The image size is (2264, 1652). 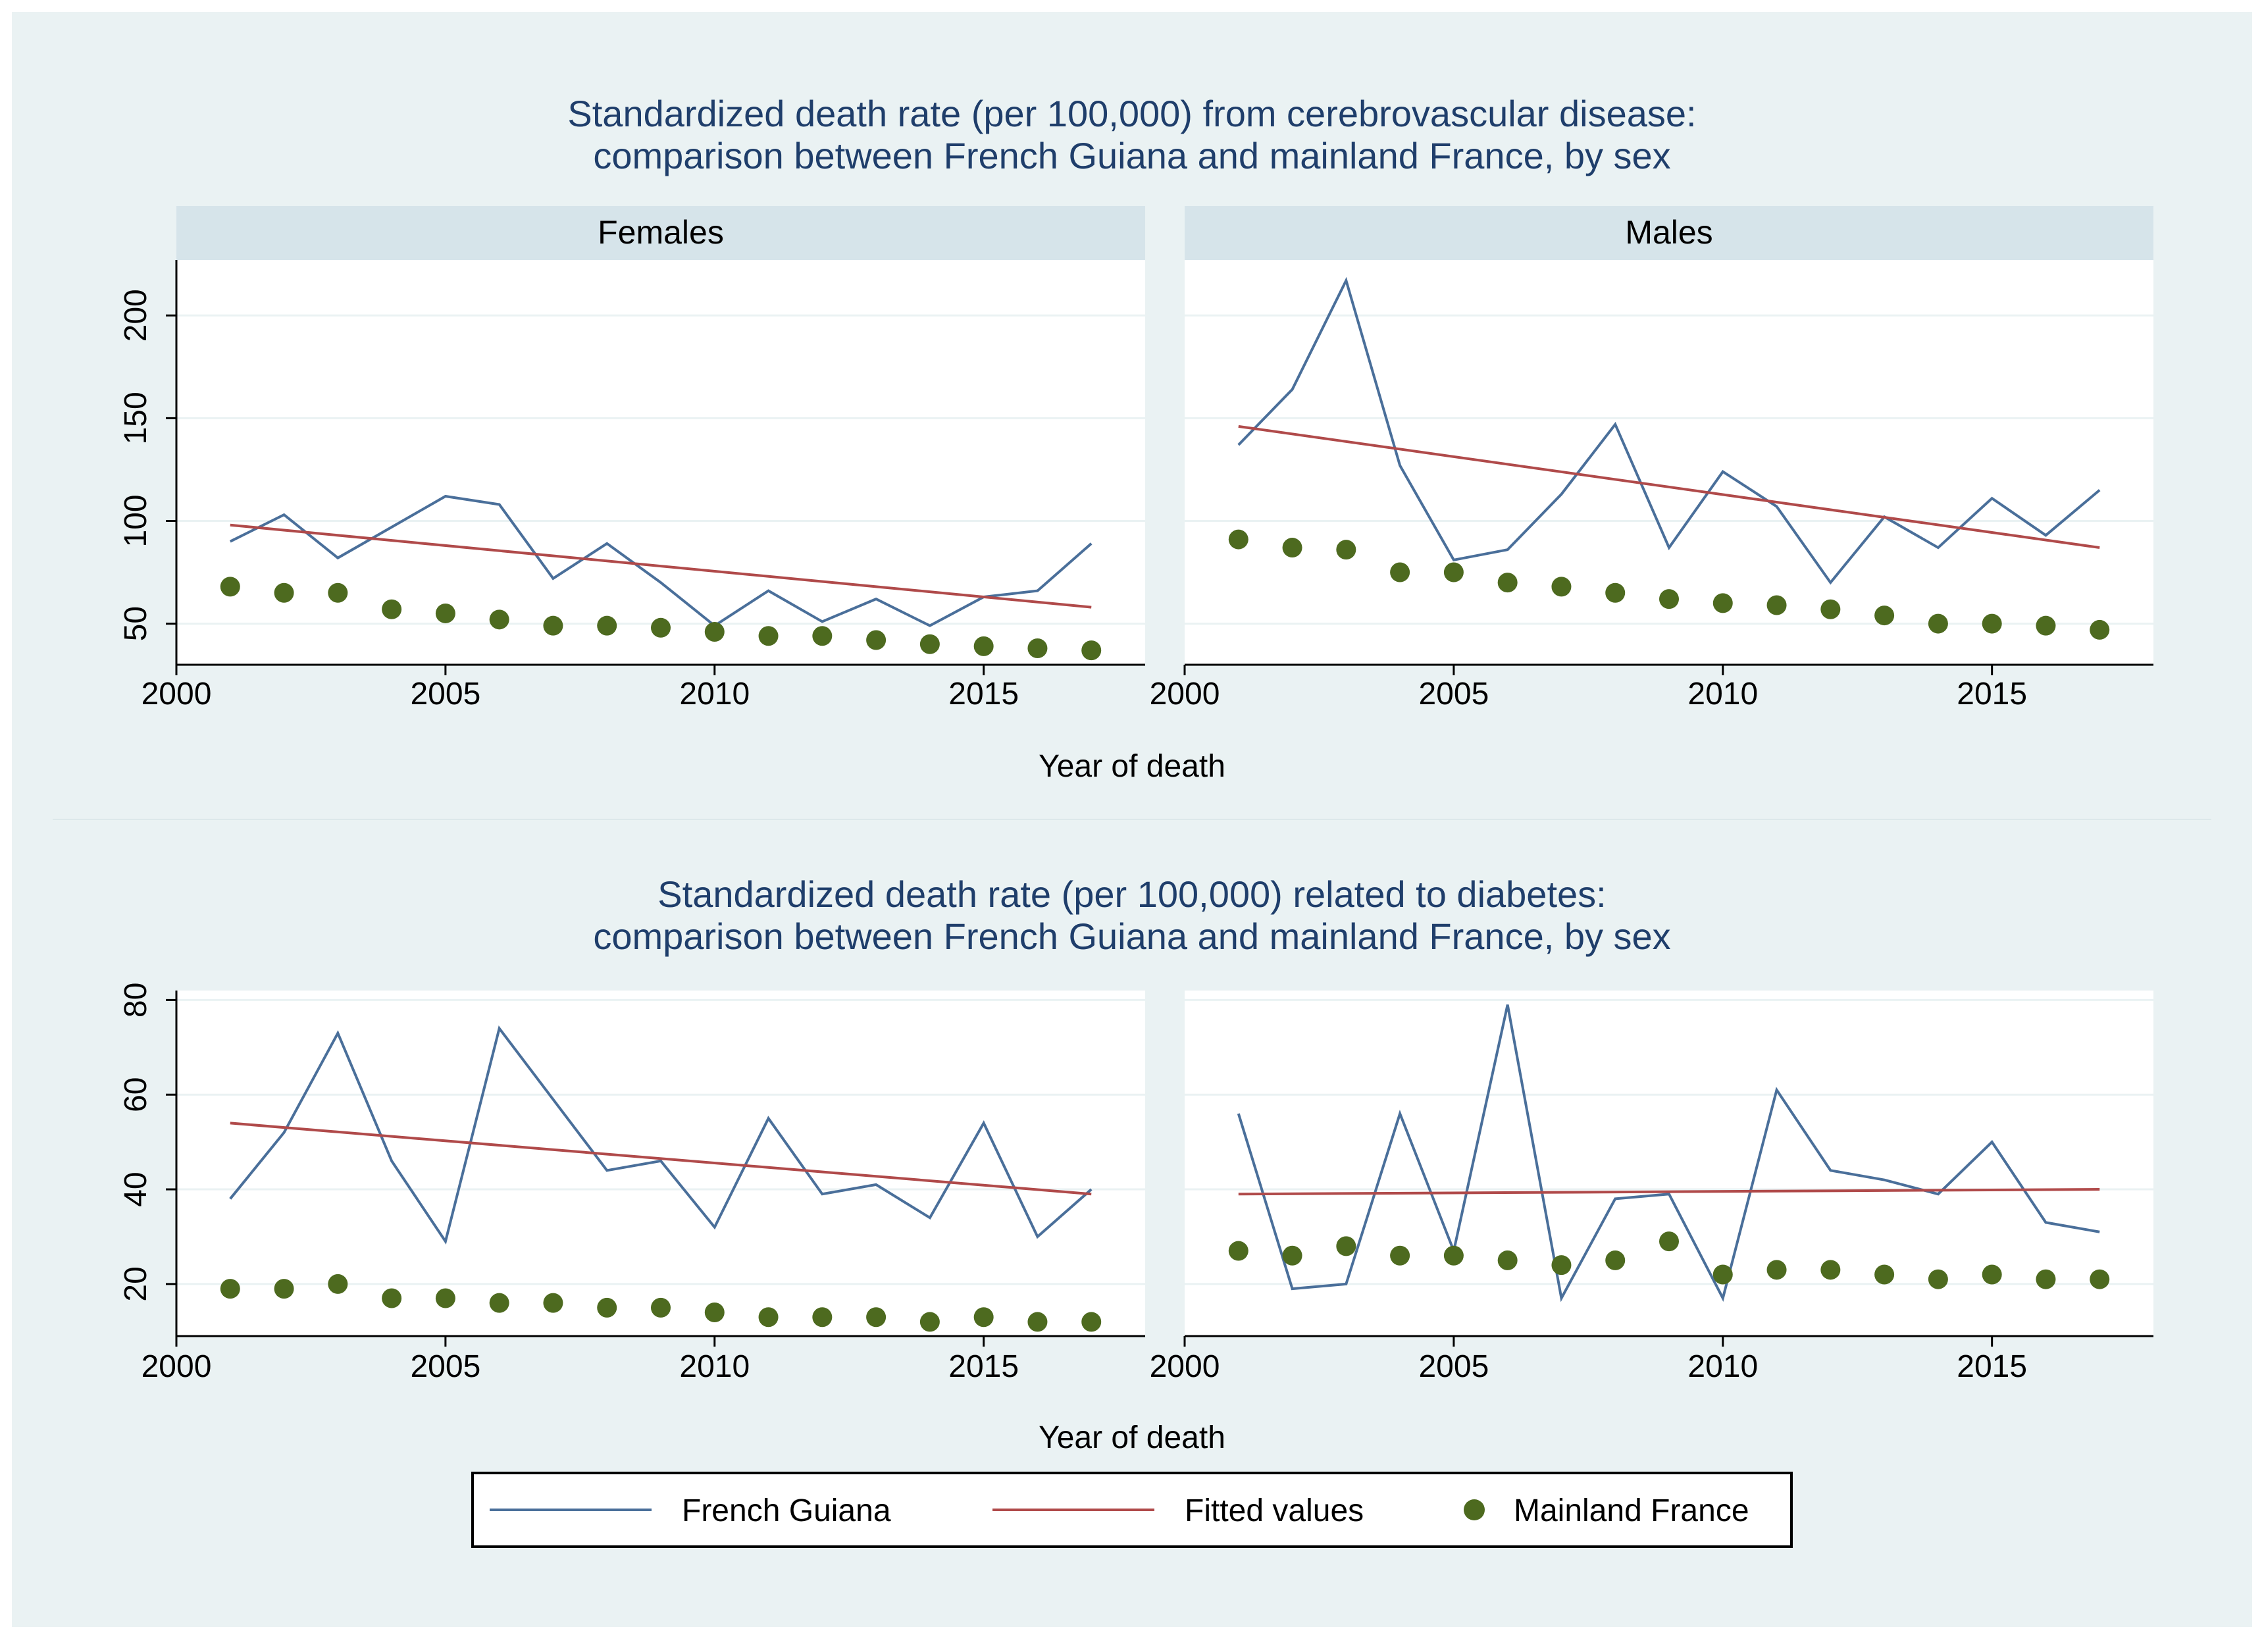 What do you see at coordinates (1631, 1510) in the screenshot?
I see `legend-label-mainland-france: Mainland France` at bounding box center [1631, 1510].